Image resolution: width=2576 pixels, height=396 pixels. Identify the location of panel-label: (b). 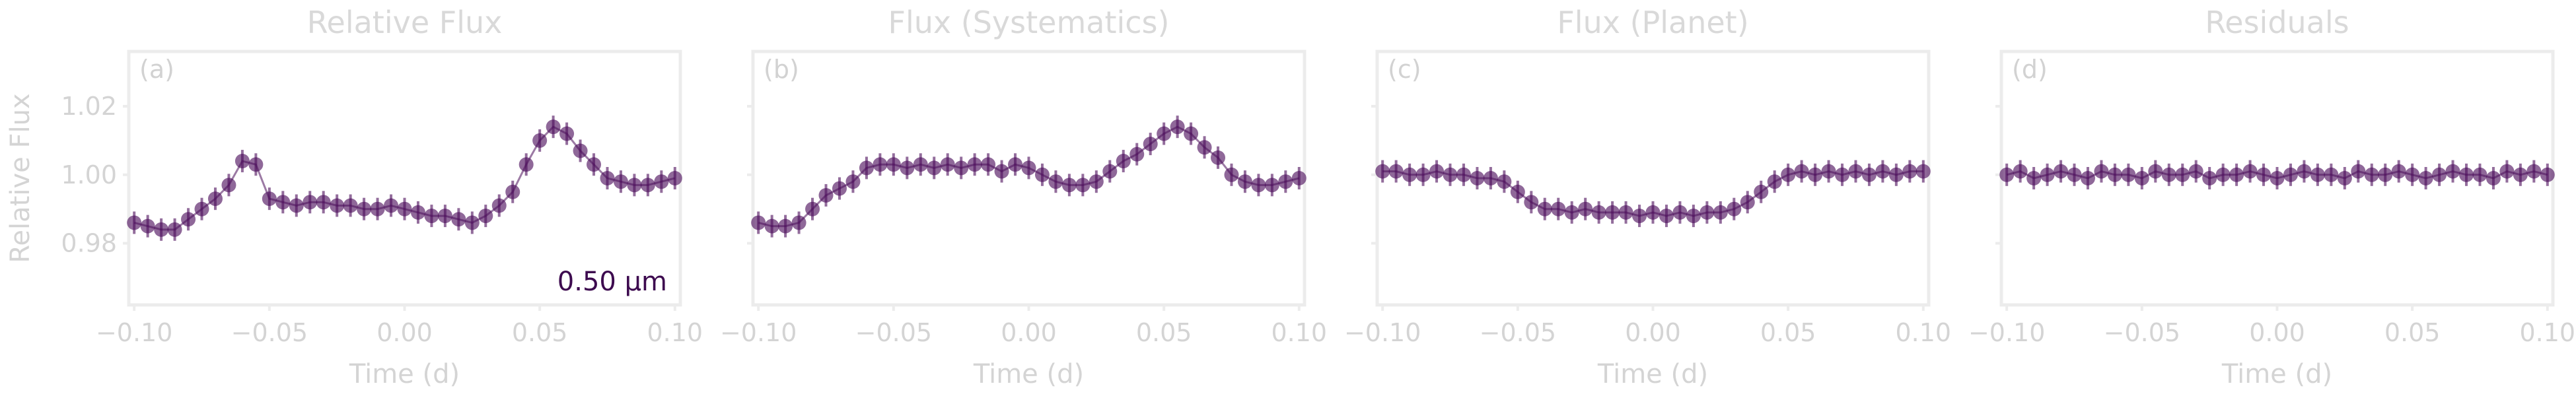
(782, 69).